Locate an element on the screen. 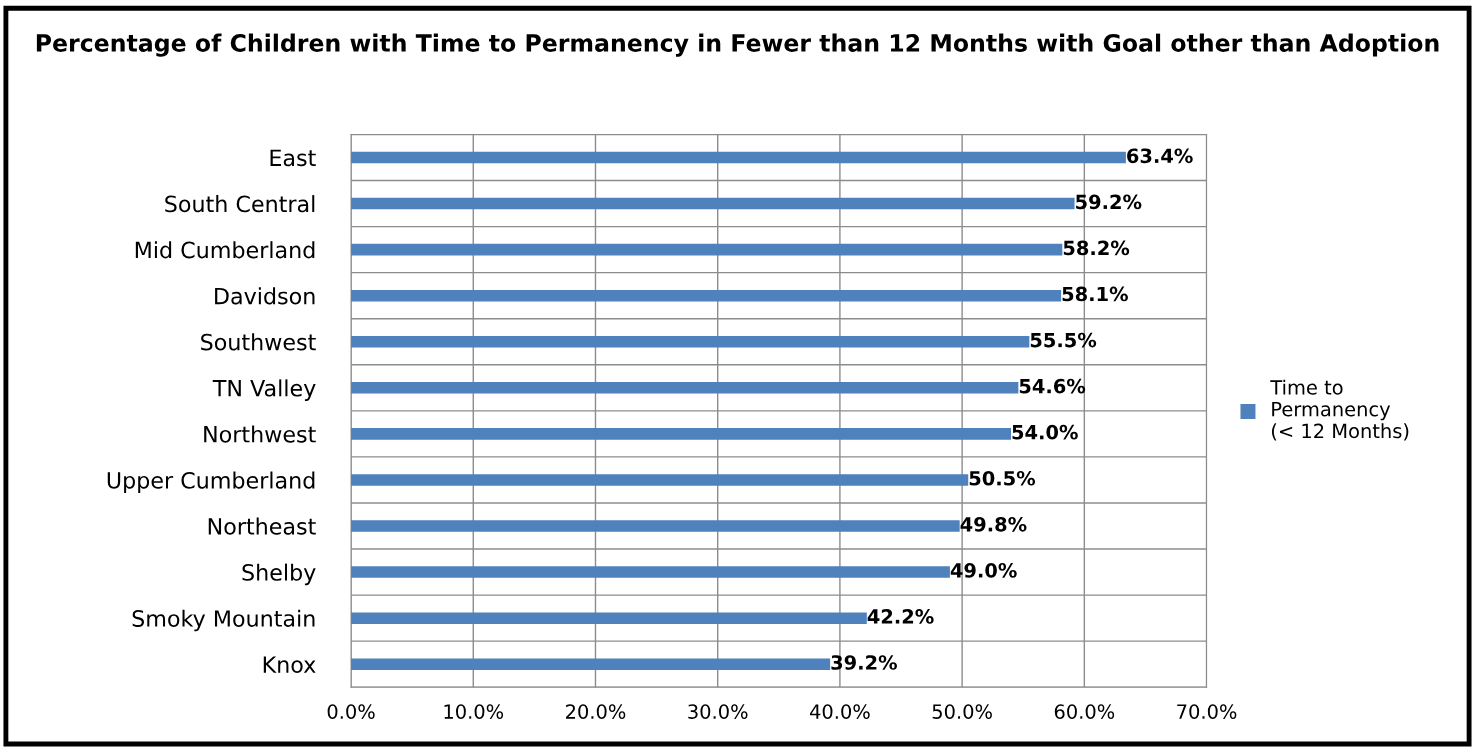  y-tick-label: Mid Cumberland is located at coordinates (225, 250).